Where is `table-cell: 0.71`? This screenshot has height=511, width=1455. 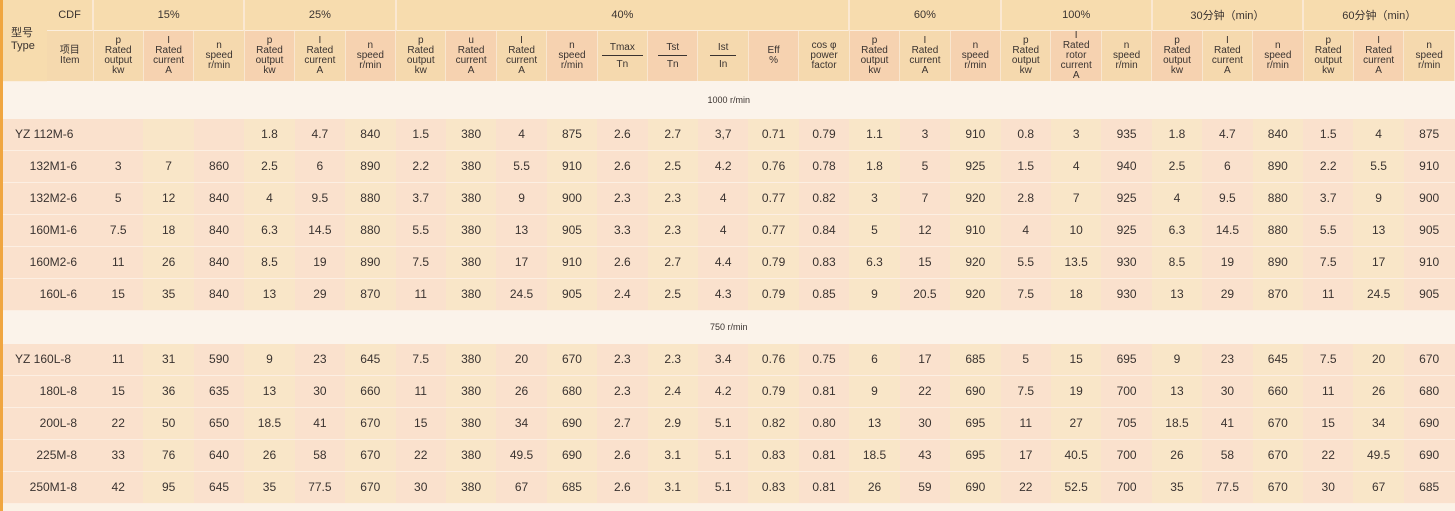 table-cell: 0.71 is located at coordinates (773, 134).